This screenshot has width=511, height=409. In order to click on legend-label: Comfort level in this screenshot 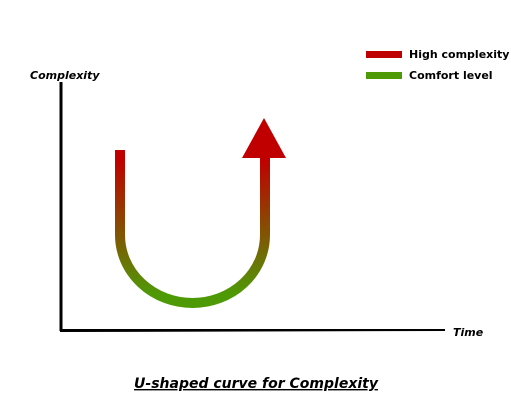, I will do `click(451, 75)`.